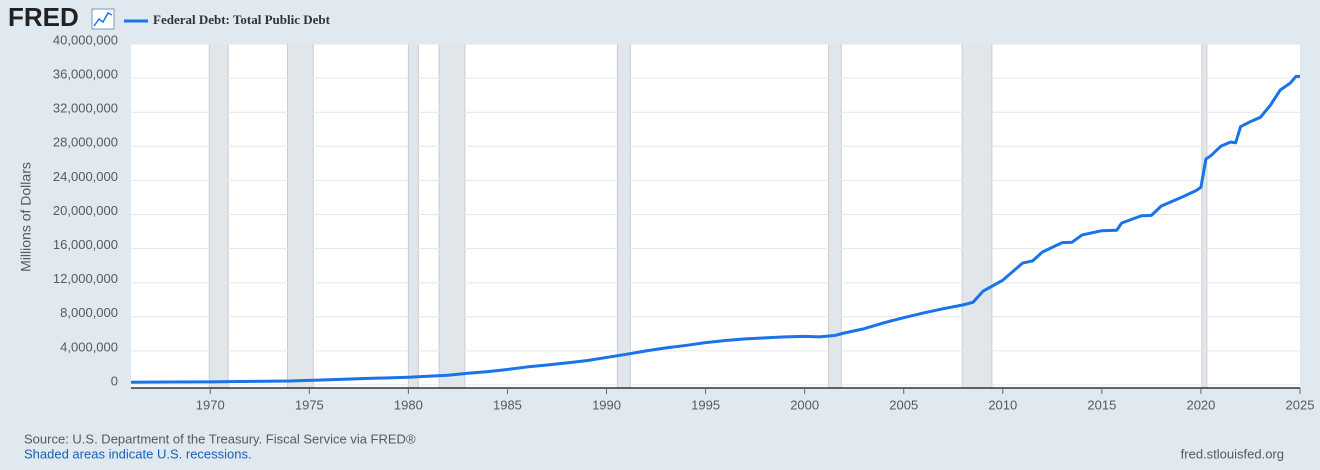  Describe the element at coordinates (903, 404) in the screenshot. I see `x-tick-label: 2005` at that location.